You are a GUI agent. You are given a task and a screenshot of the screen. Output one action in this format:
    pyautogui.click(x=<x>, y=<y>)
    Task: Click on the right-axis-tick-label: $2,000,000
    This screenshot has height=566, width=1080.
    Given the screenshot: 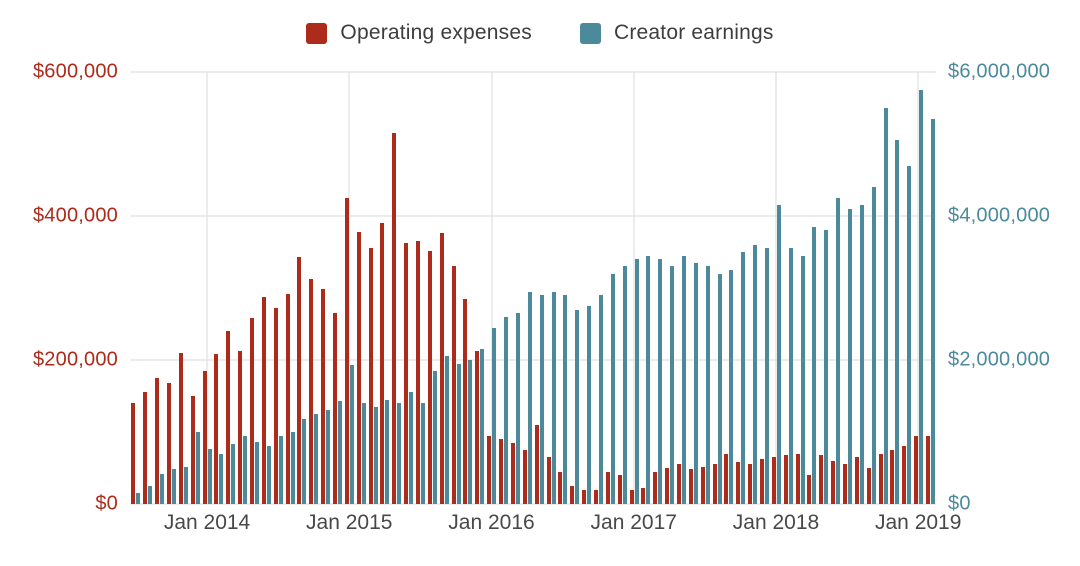 What is the action you would take?
    pyautogui.click(x=999, y=359)
    